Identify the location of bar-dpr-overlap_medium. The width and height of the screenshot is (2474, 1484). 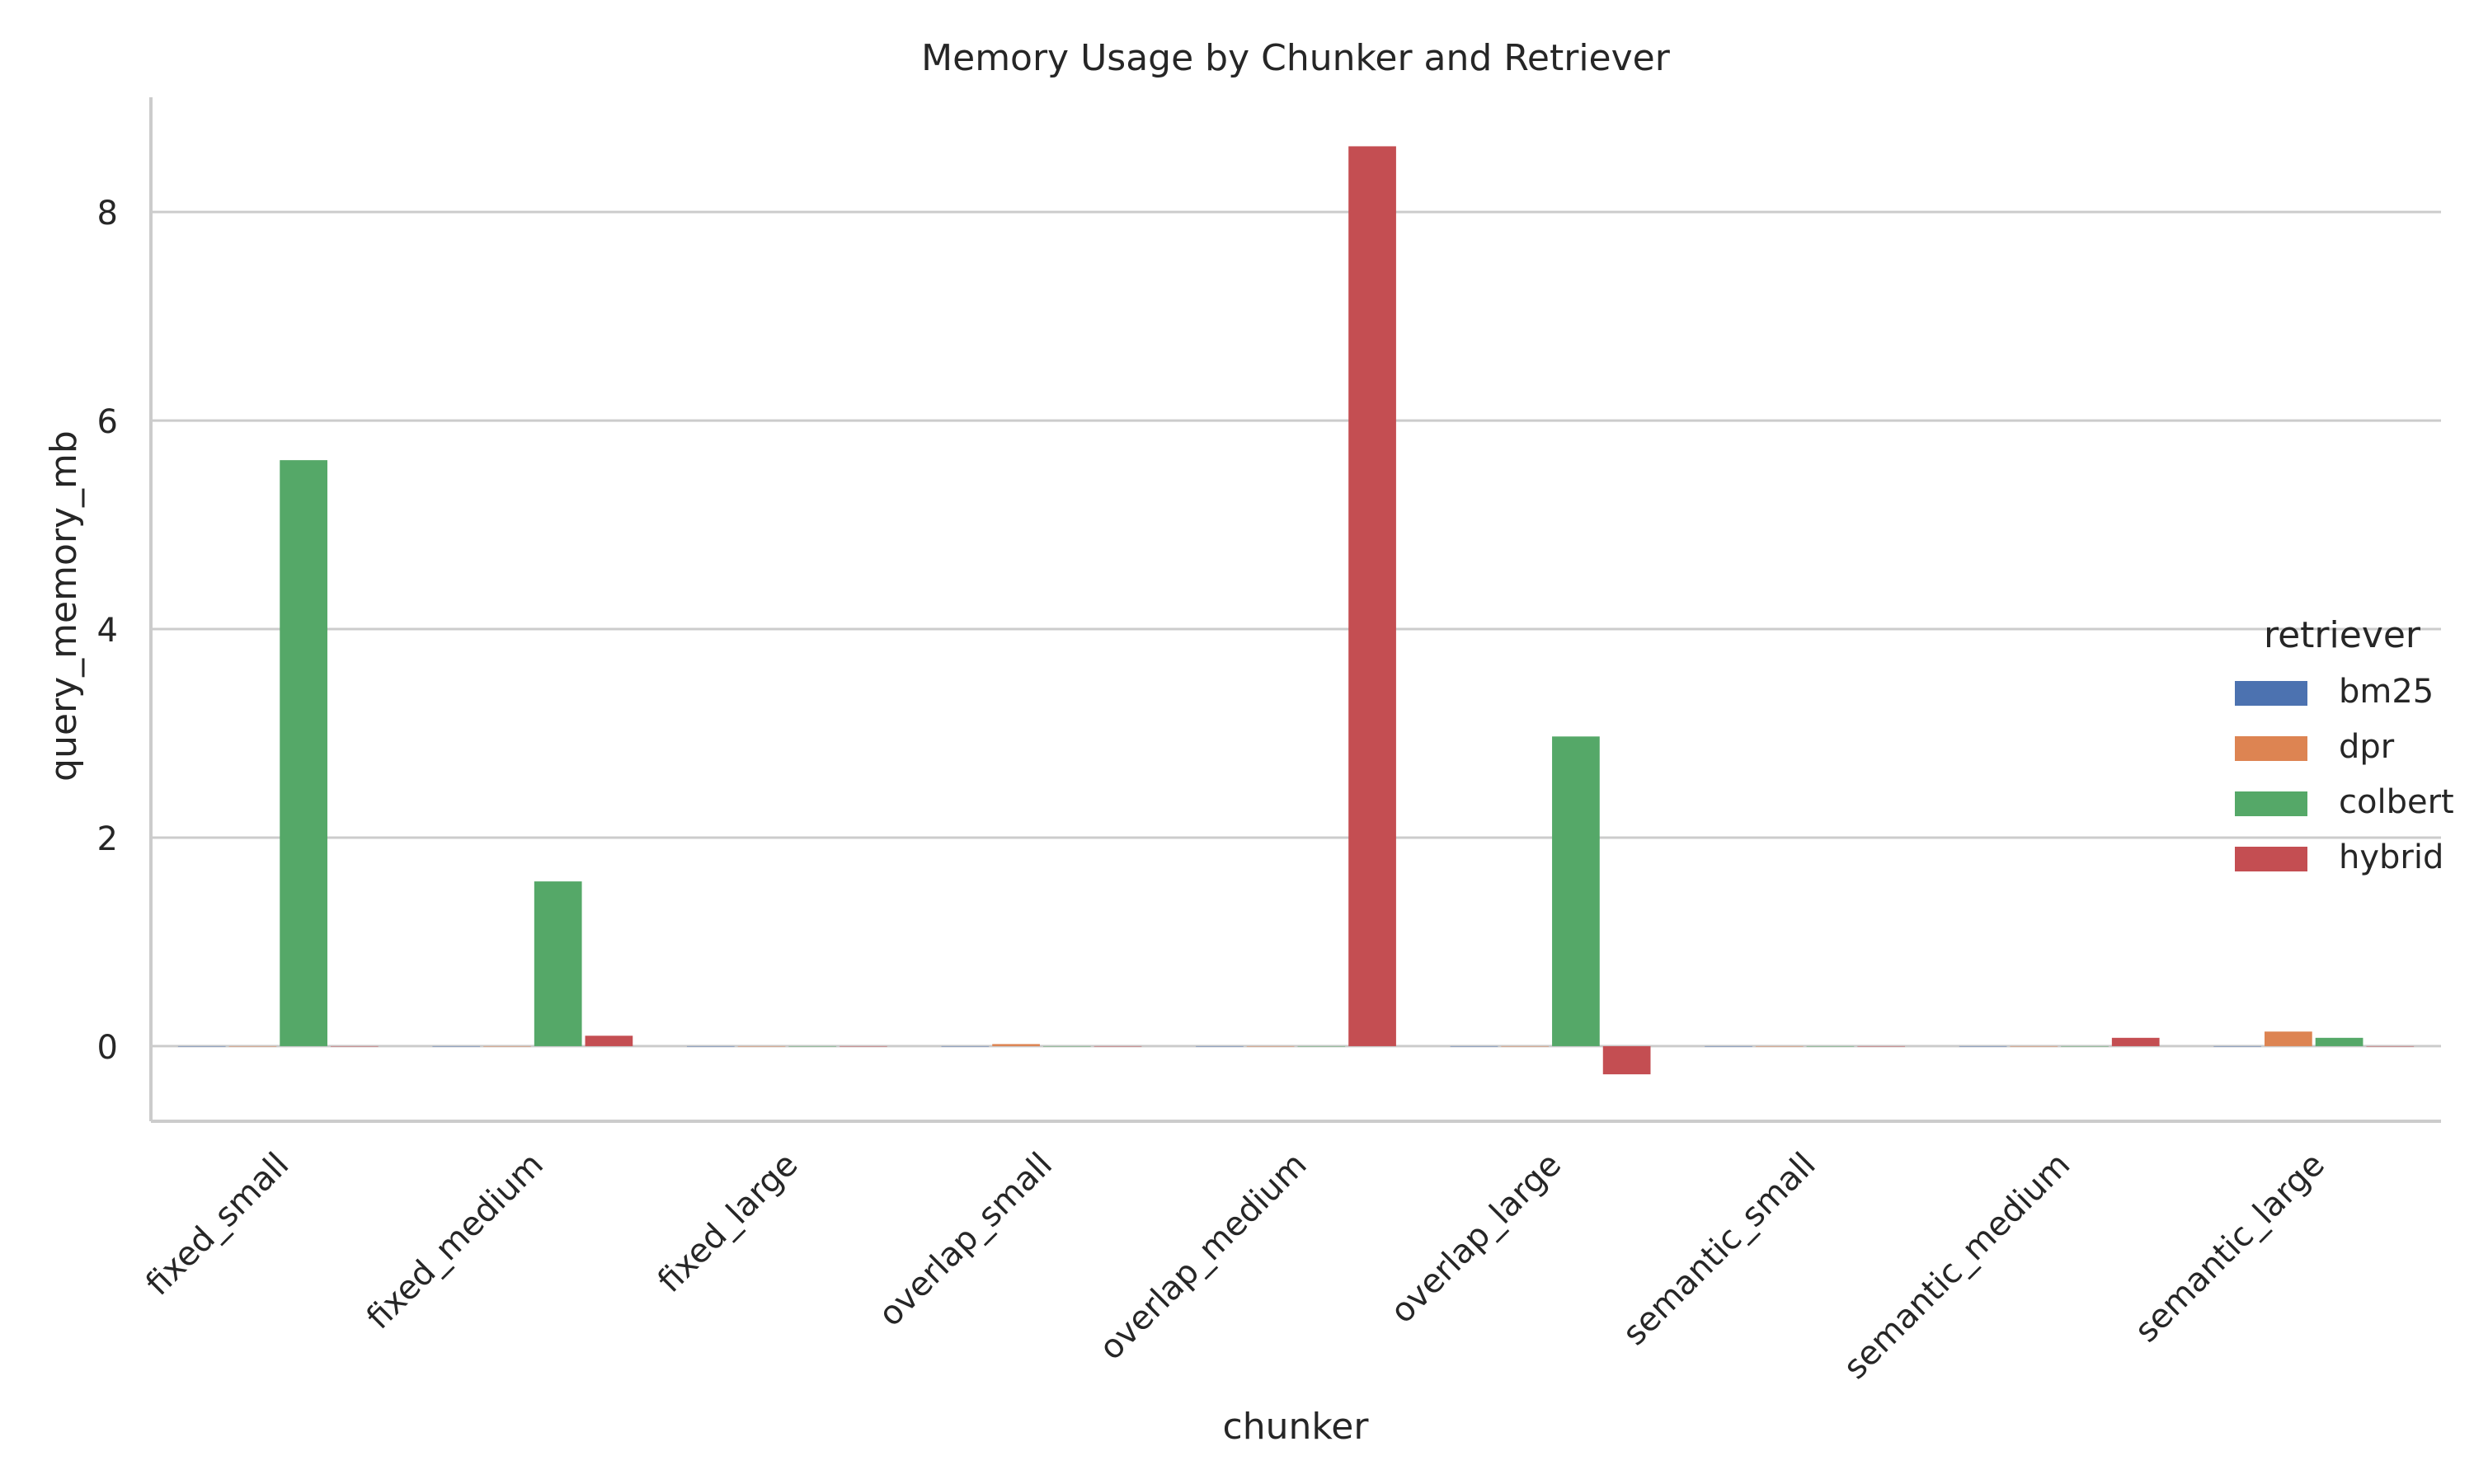
(1270, 1046).